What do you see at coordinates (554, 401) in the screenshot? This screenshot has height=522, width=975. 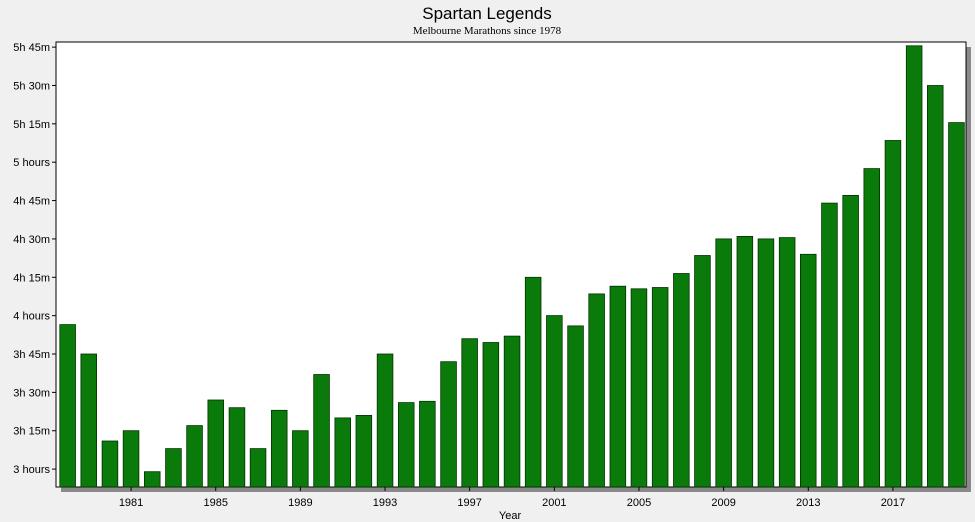 I see `bar-2001` at bounding box center [554, 401].